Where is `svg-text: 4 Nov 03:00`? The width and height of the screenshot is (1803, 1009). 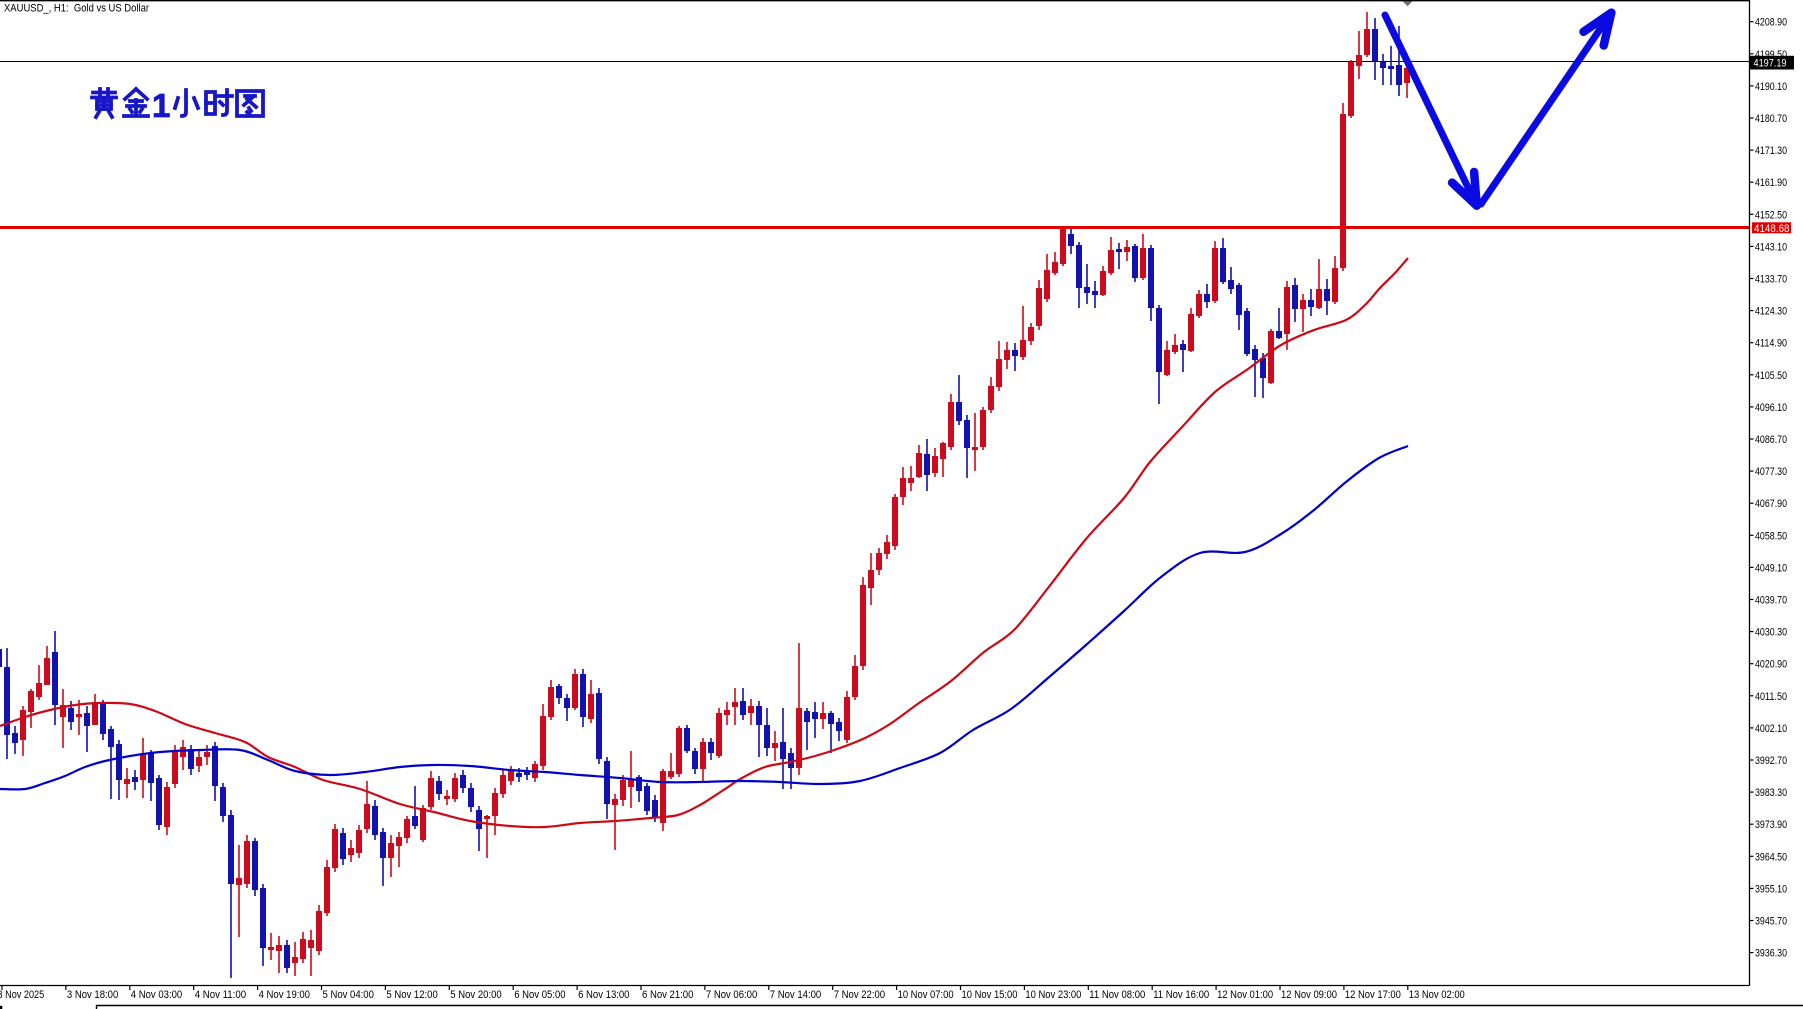 svg-text: 4 Nov 03:00 is located at coordinates (156, 995).